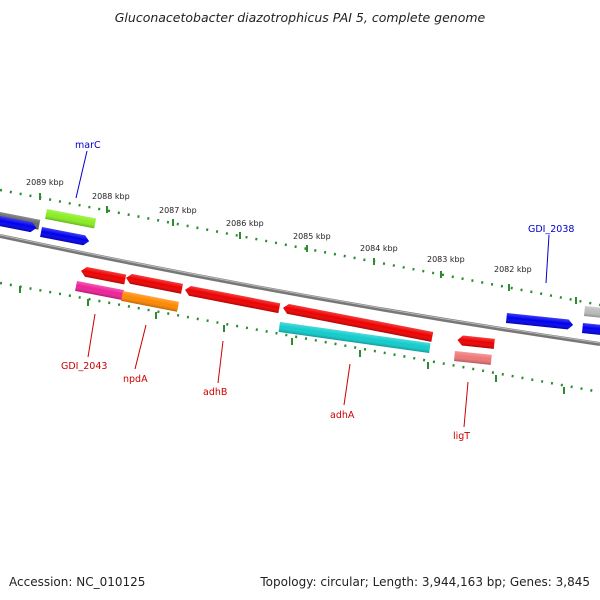 The height and width of the screenshot is (600, 600). I want to click on scale-label: 2086 kbp, so click(245, 223).